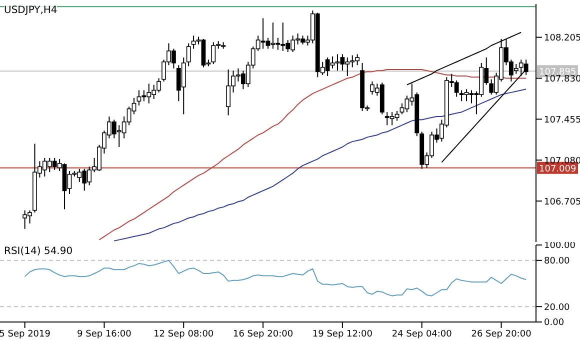  Describe the element at coordinates (275, 278) in the screenshot. I see `line-series` at that location.